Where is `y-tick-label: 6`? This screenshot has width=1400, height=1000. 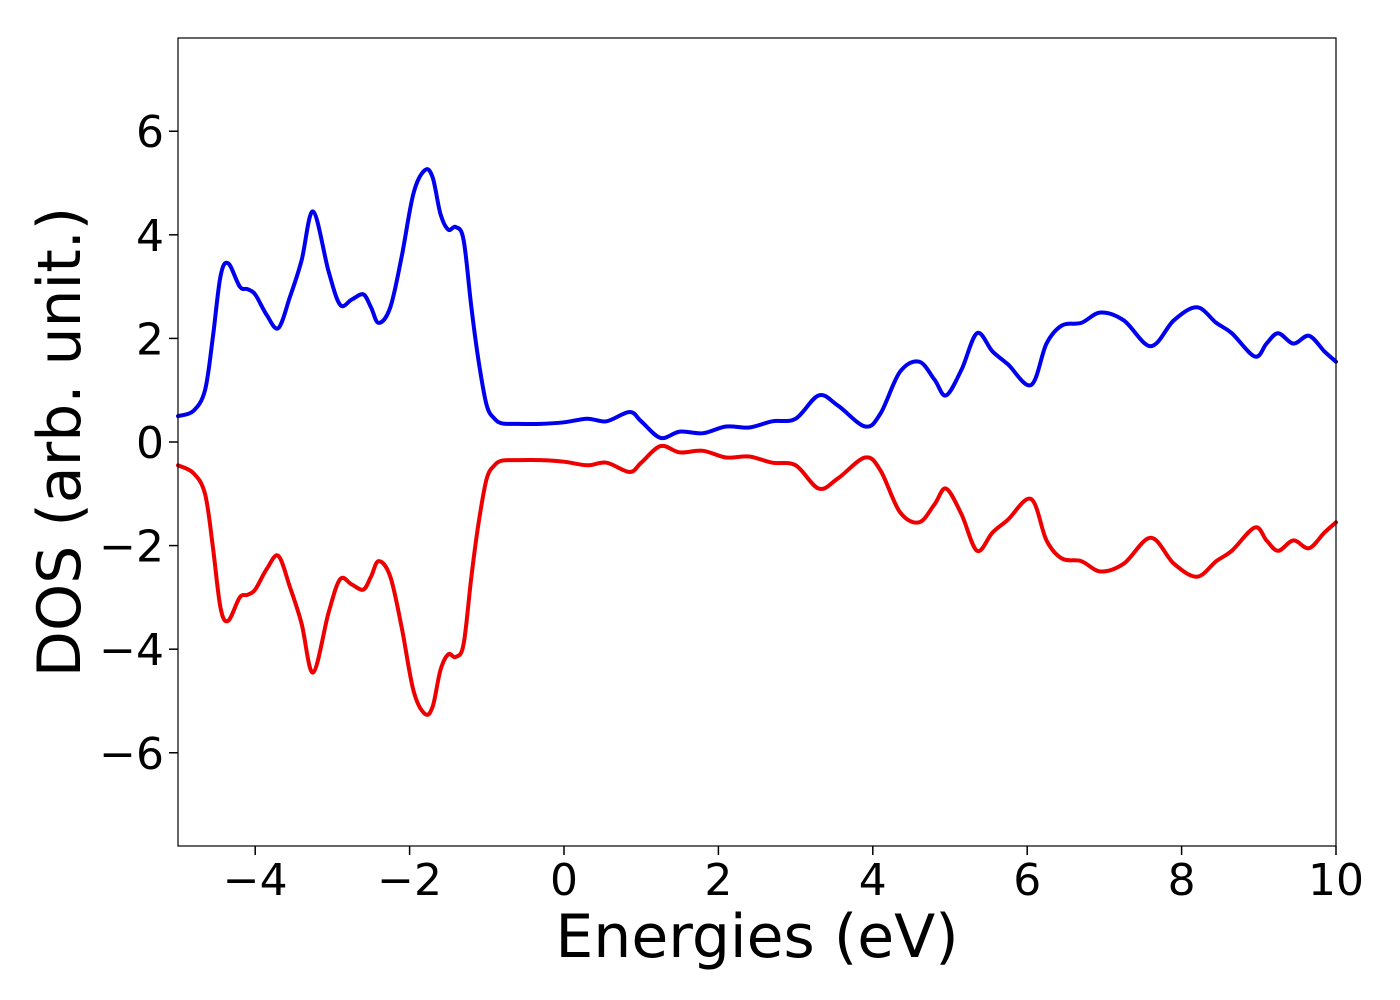 y-tick-label: 6 is located at coordinates (150, 132).